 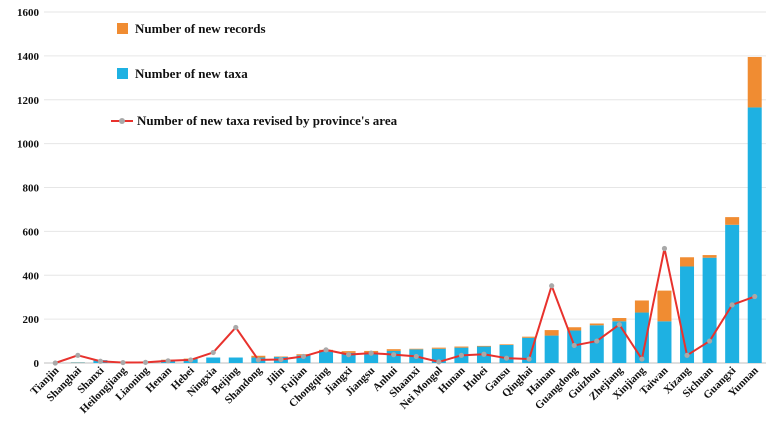 I want to click on y-axis: 0 200 400 600 800 1000 1200 1400 1600, so click(x=28, y=188).